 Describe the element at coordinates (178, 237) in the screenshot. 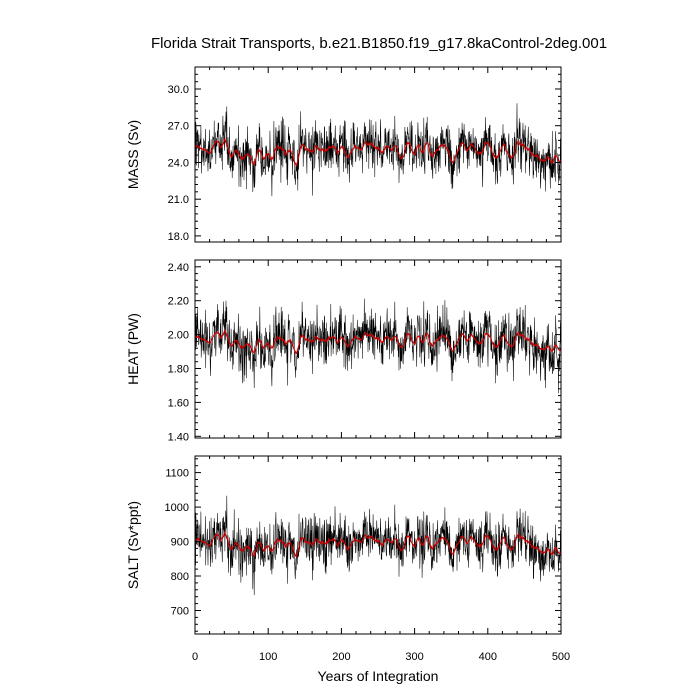

I see `y-tick-label: 18.0` at that location.